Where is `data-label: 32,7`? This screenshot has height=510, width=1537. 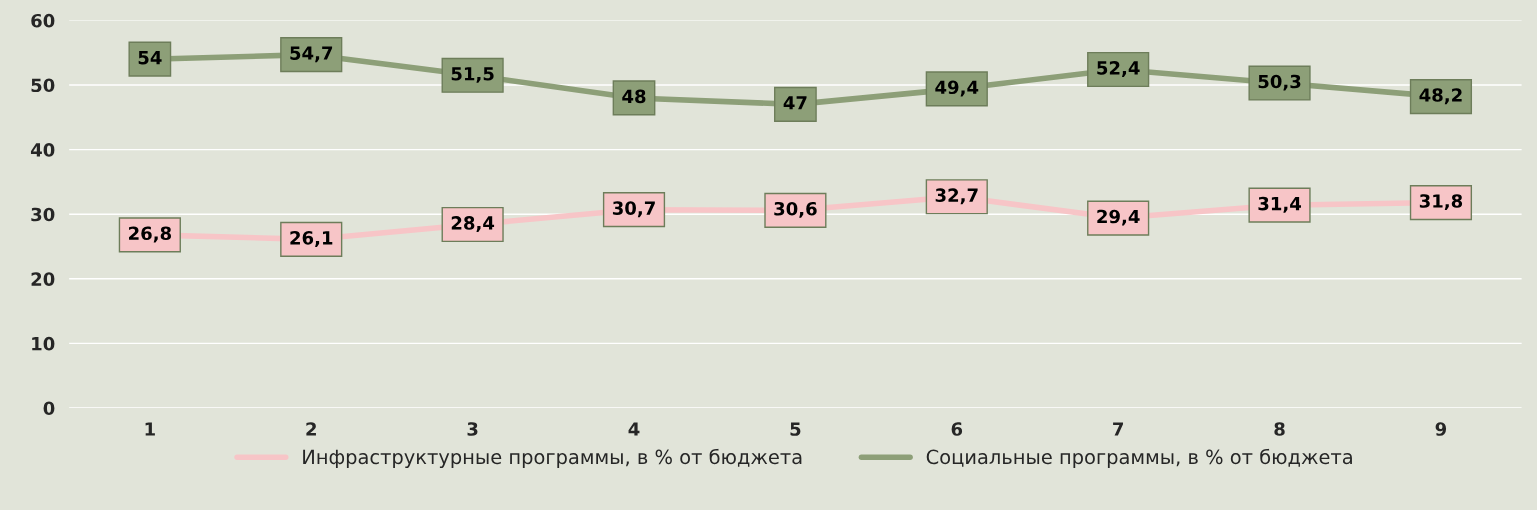 data-label: 32,7 is located at coordinates (956, 196).